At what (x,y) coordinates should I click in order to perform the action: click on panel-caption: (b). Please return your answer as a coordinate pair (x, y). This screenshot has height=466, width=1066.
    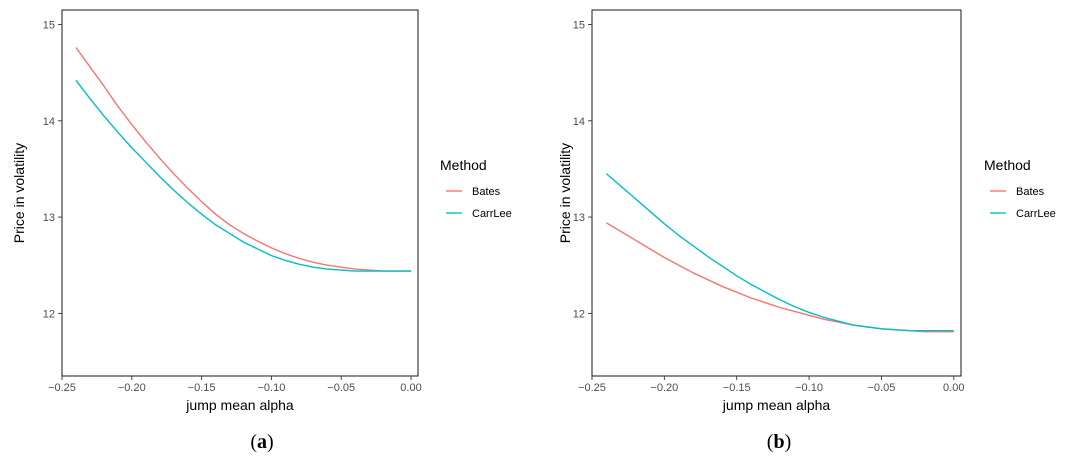
    Looking at the image, I should click on (779, 442).